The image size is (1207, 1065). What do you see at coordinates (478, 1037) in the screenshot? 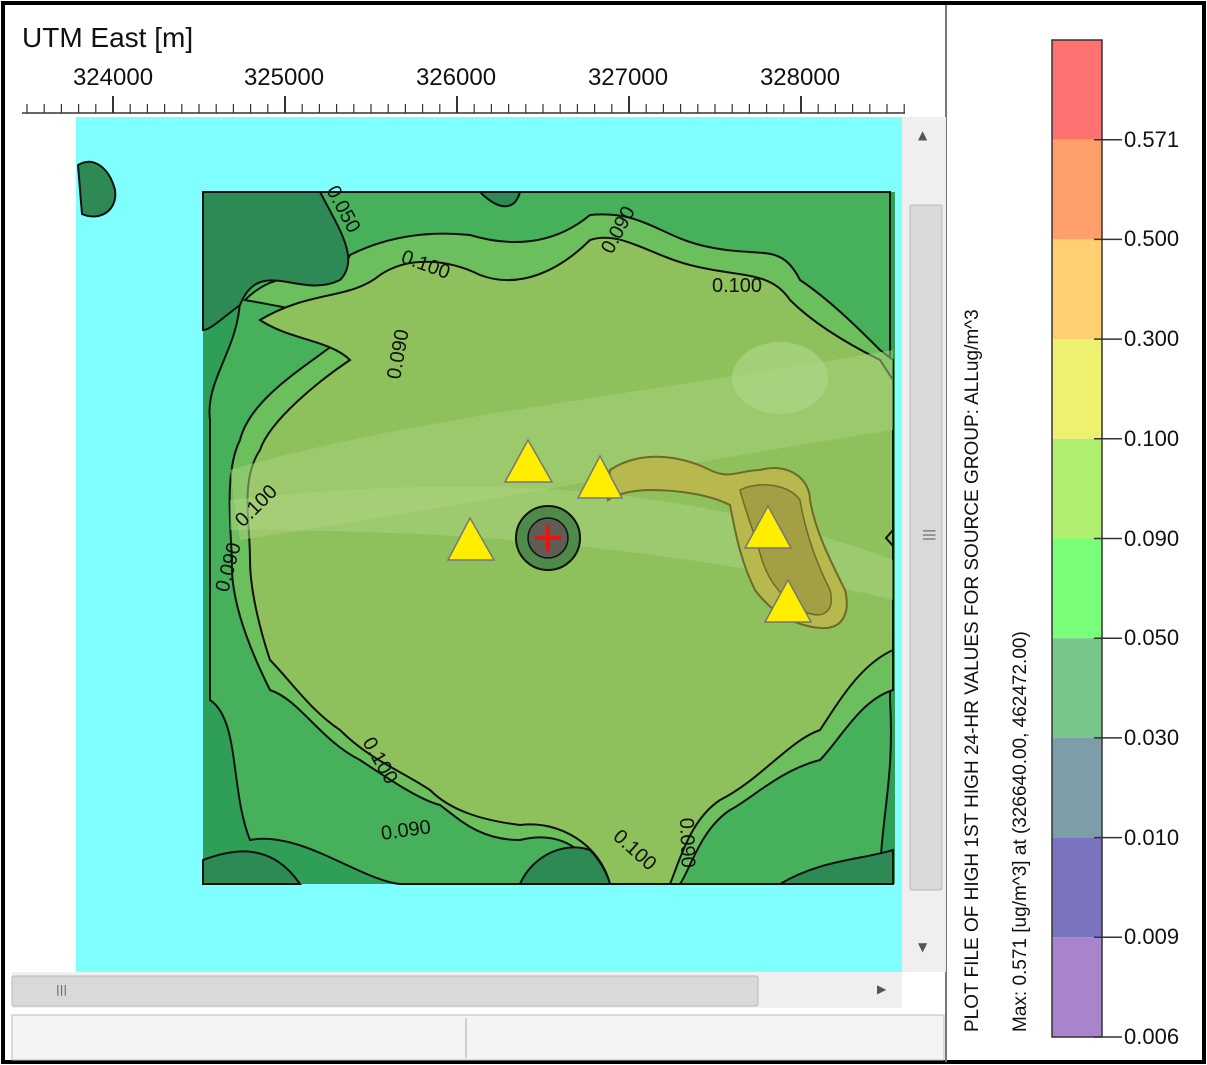
I see `status-bar` at bounding box center [478, 1037].